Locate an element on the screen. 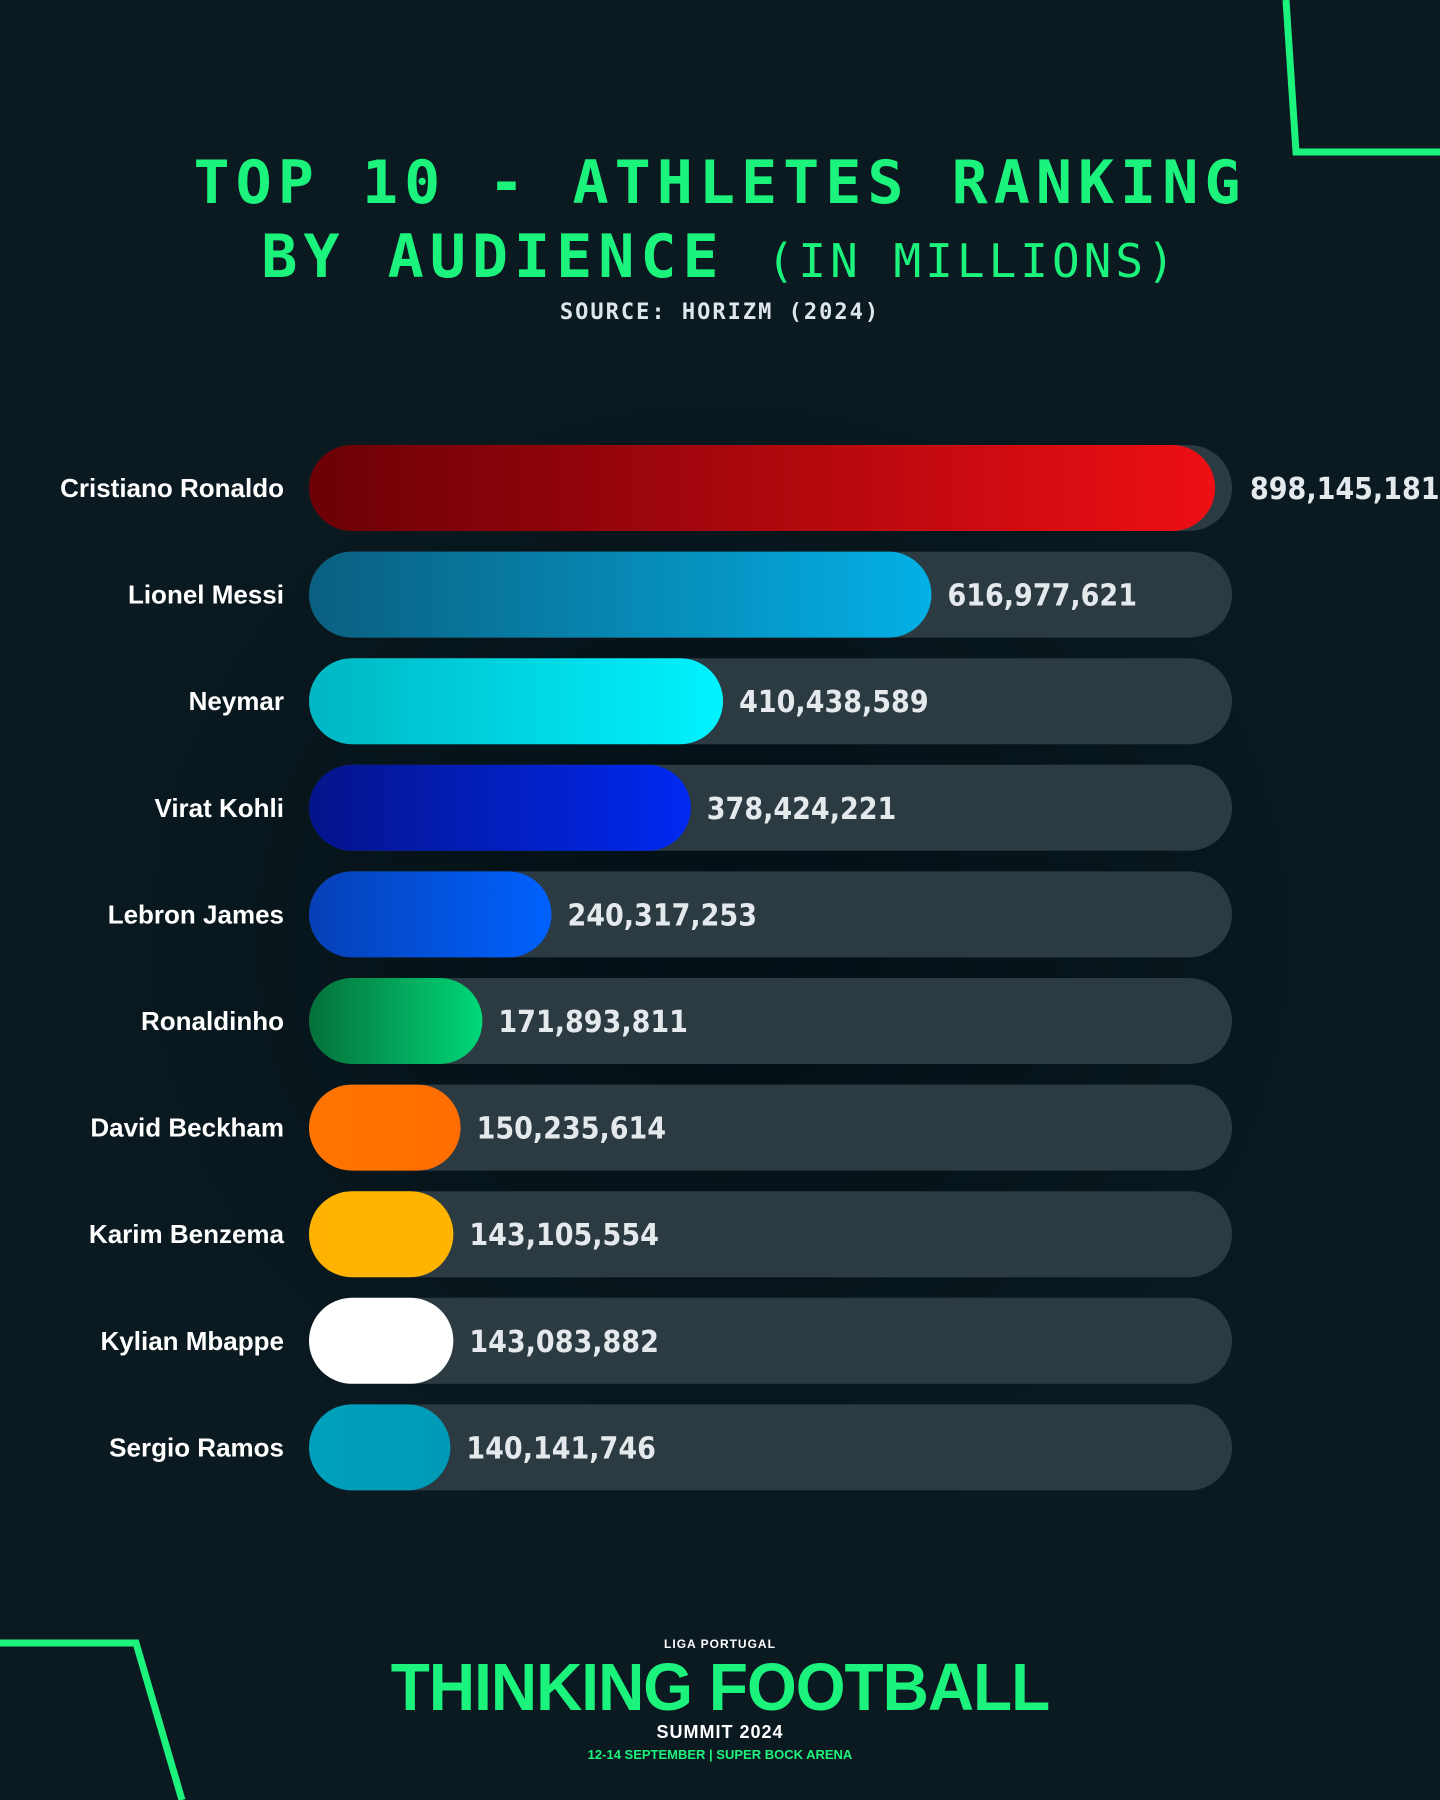 The height and width of the screenshot is (1800, 1440). value-label: 410,438,589 is located at coordinates (834, 702).